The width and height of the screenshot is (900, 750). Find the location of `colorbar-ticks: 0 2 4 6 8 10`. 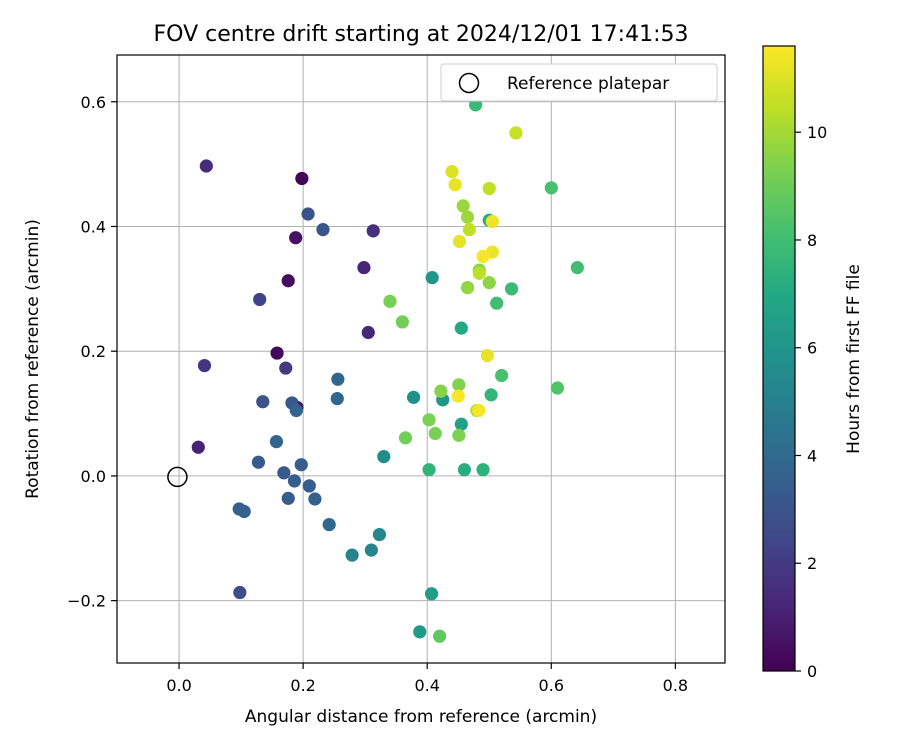

colorbar-ticks: 0 2 4 6 8 10 is located at coordinates (811, 402).